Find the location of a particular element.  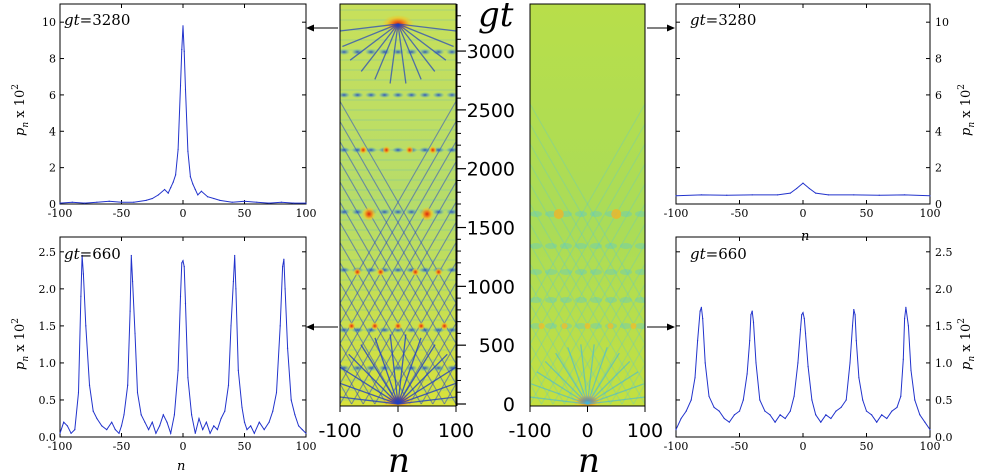

center-gt-tick-label: 3000 is located at coordinates (491, 52).